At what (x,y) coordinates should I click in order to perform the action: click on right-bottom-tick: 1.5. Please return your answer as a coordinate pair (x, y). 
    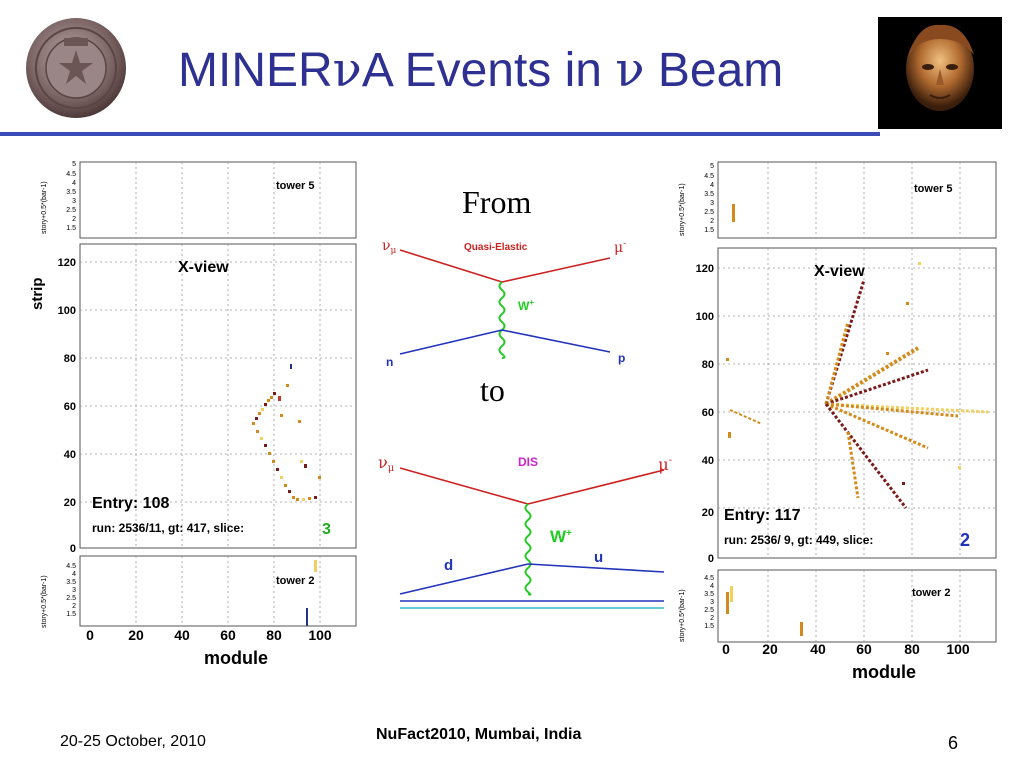
    Looking at the image, I should click on (709, 626).